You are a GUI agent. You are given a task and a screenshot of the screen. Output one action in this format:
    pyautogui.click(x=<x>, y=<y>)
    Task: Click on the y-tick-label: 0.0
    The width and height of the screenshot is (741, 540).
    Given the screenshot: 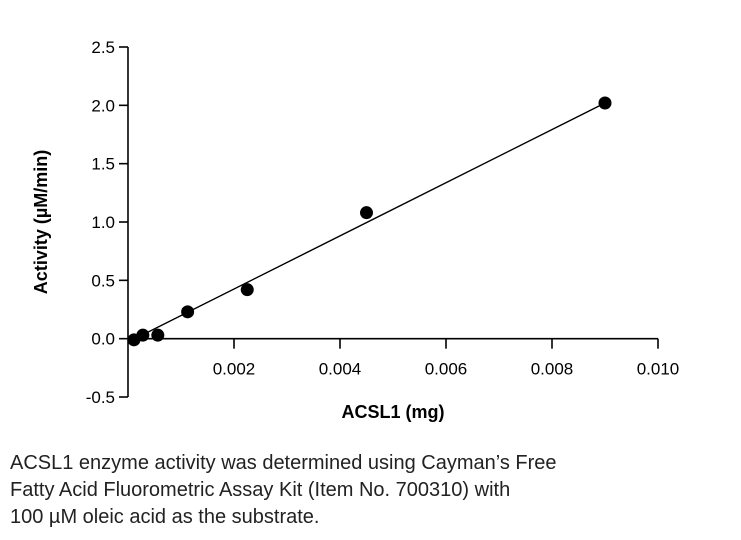 What is the action you would take?
    pyautogui.click(x=103, y=339)
    